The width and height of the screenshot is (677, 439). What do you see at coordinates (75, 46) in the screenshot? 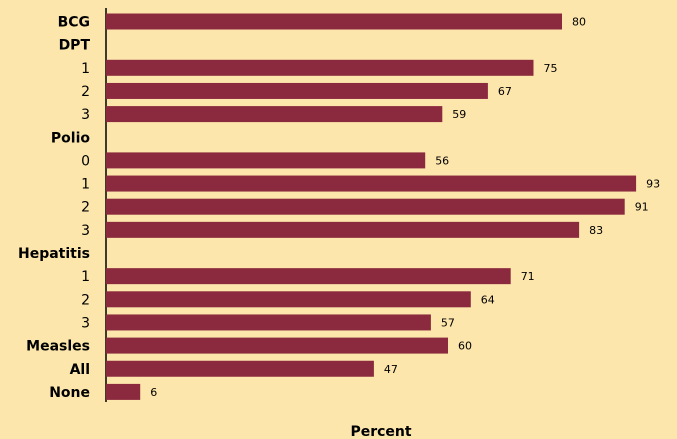
I see `category-label: DPT` at bounding box center [75, 46].